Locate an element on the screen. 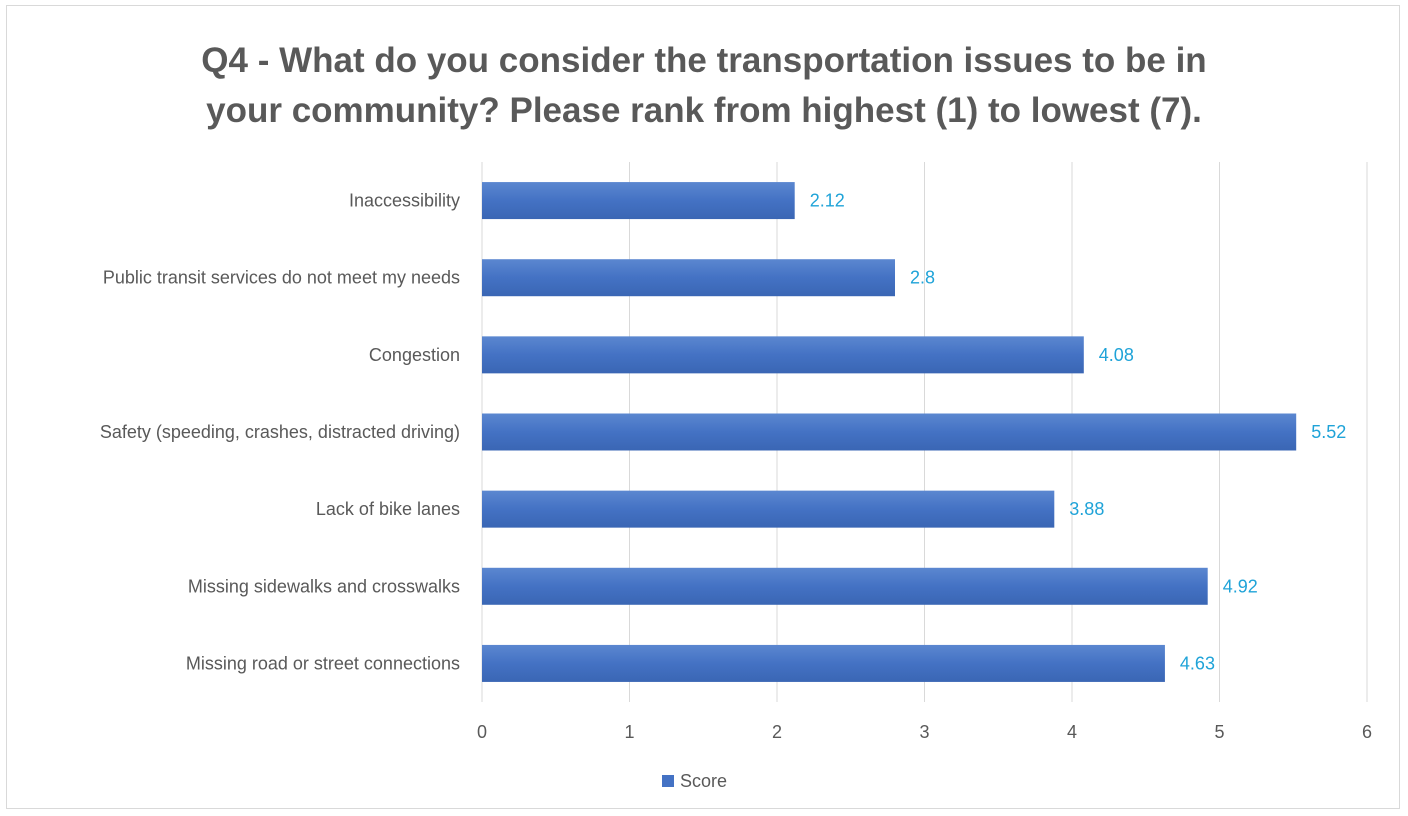 This screenshot has width=1408, height=816. data-label: 2.12 is located at coordinates (827, 201).